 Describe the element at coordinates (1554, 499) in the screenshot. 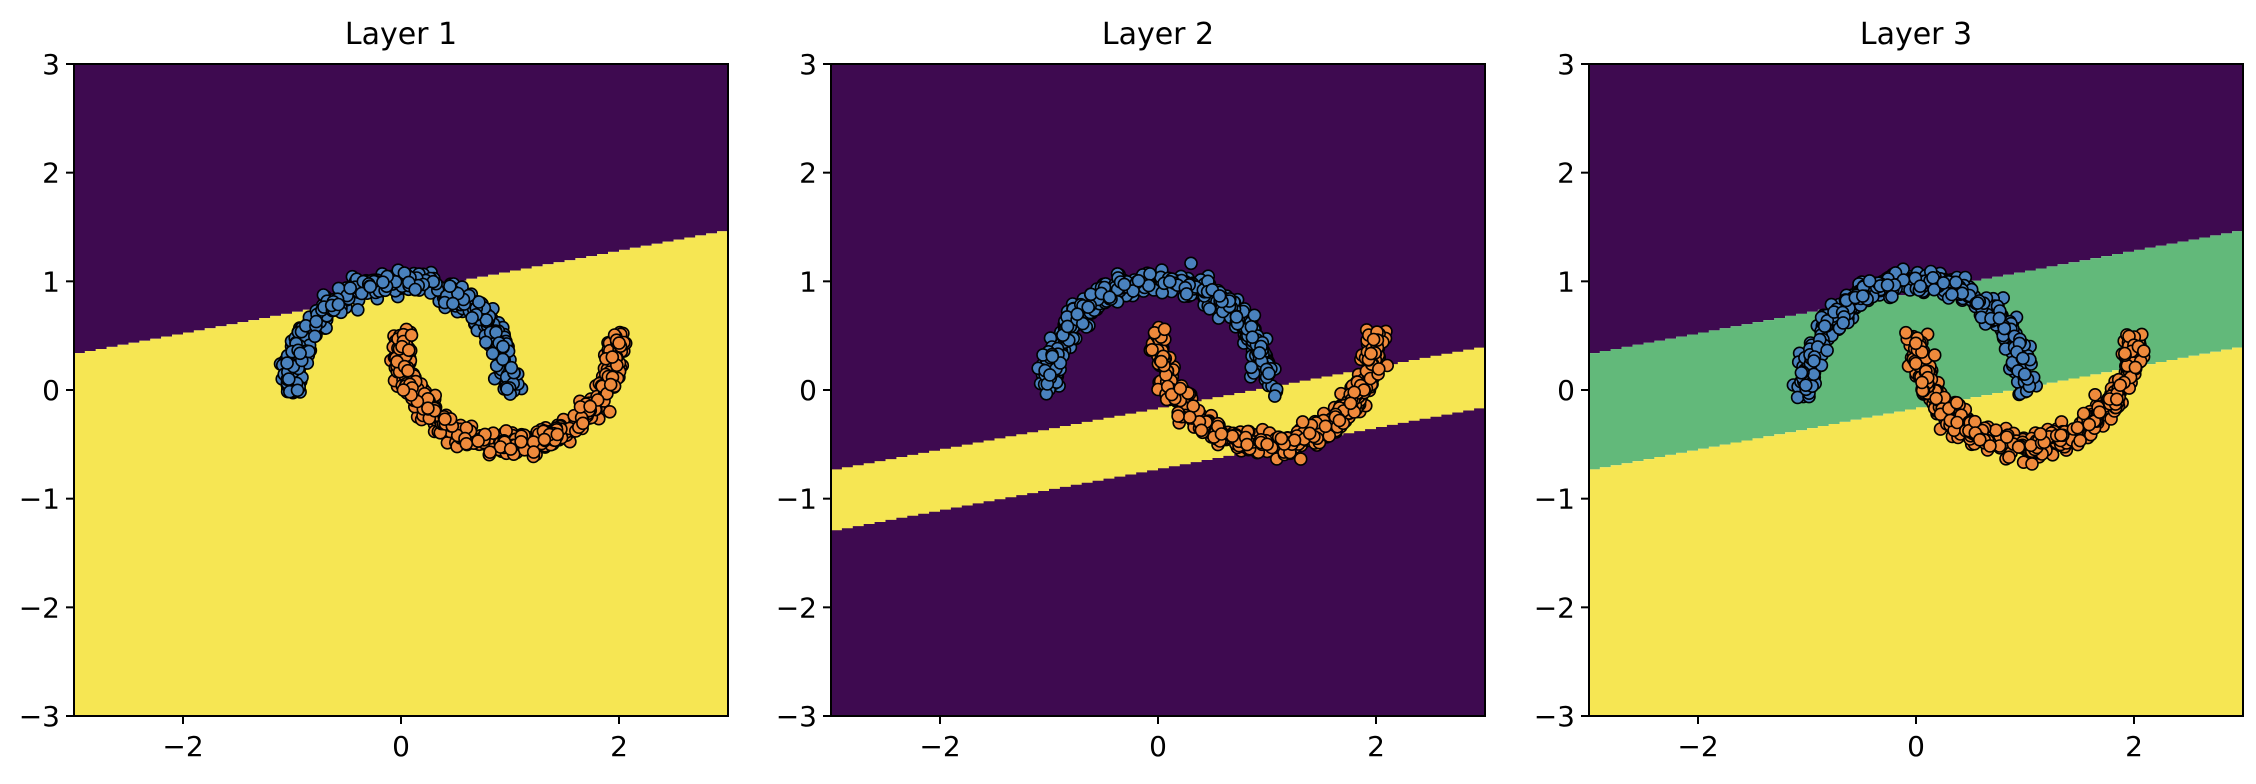

I see `y-tick-label: −1` at that location.